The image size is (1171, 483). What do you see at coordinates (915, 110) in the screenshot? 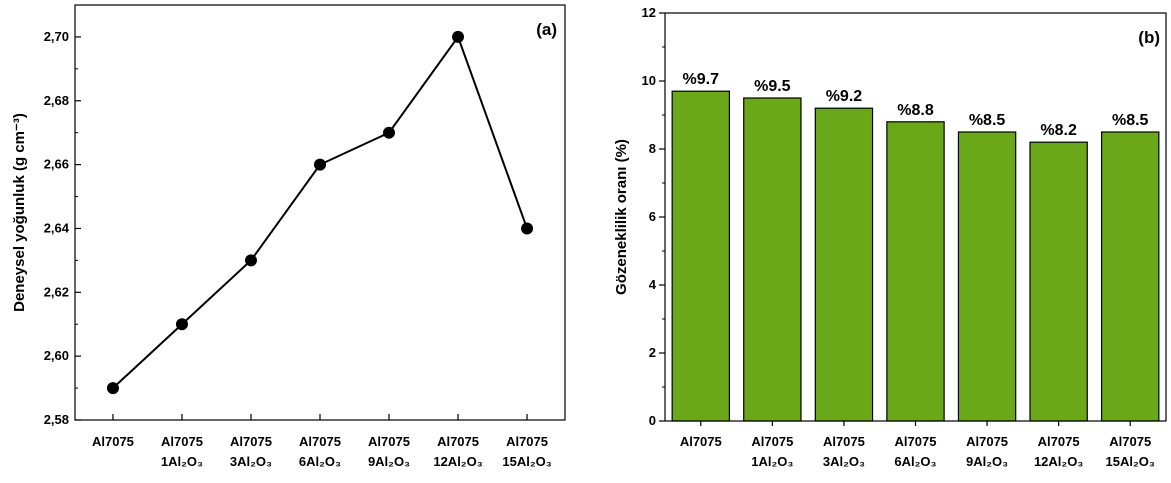
I see `porosity-data-label: %8.8` at bounding box center [915, 110].